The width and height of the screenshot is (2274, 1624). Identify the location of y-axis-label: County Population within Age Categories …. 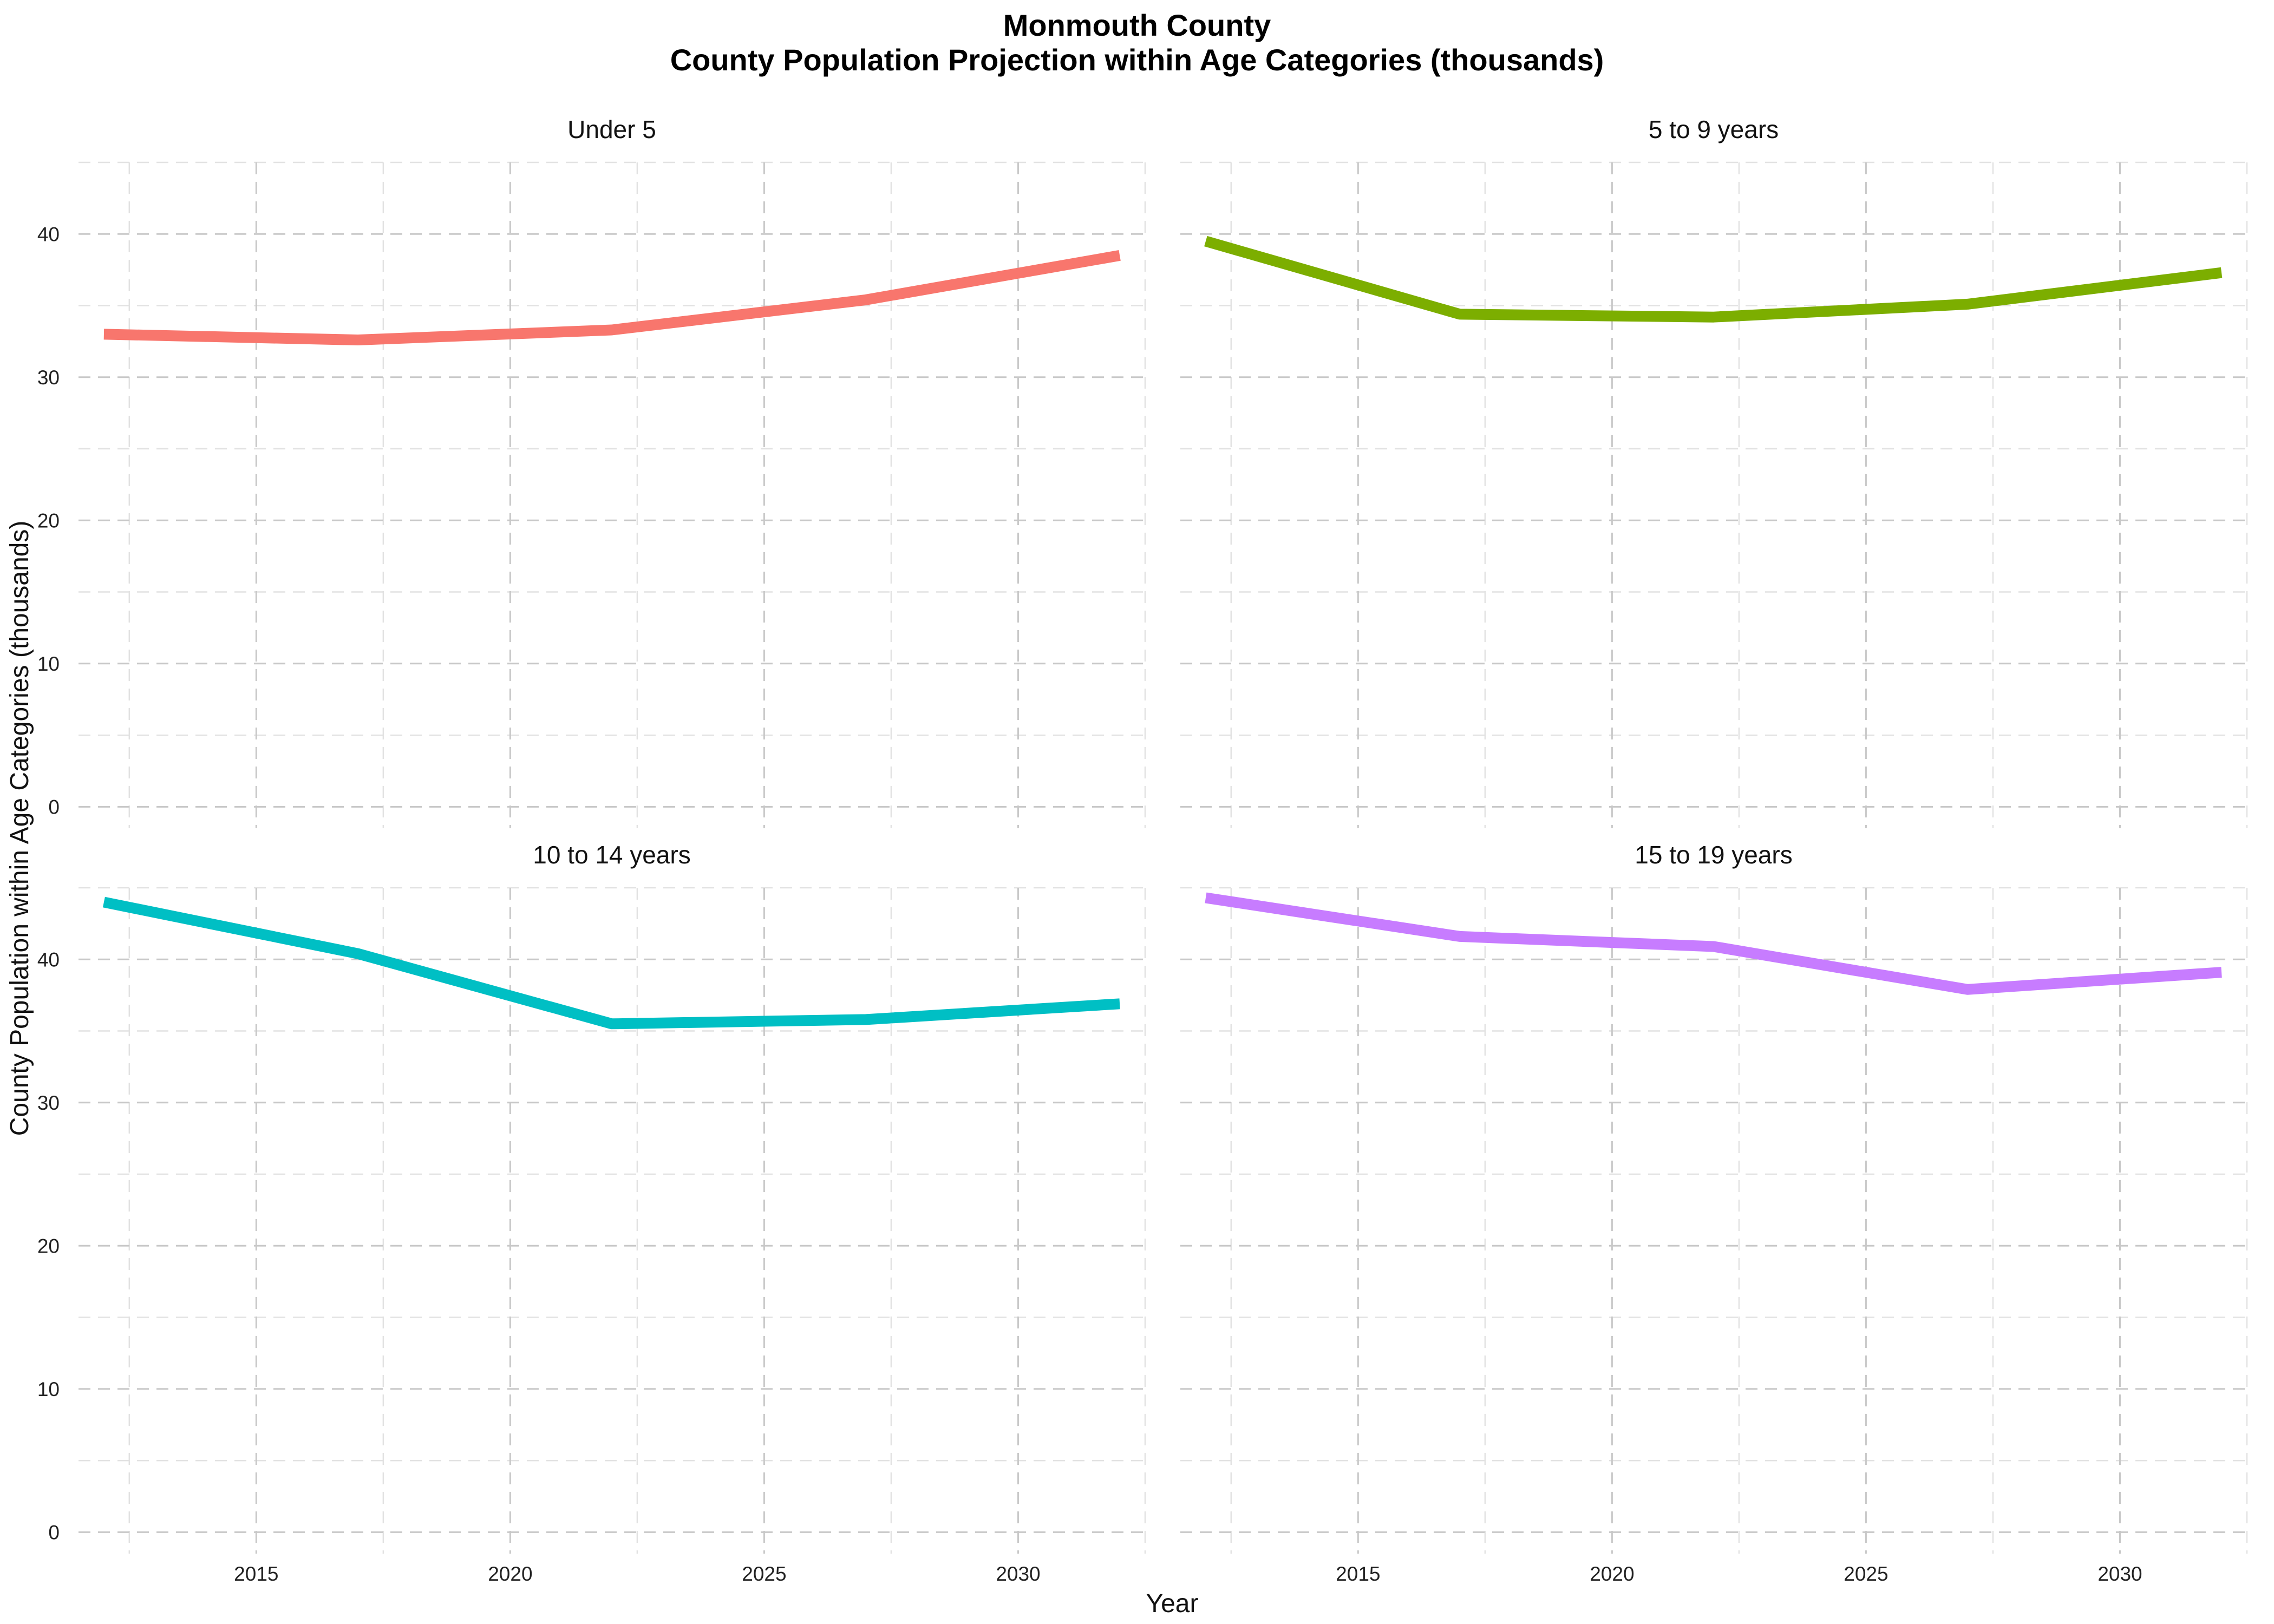
(19, 828).